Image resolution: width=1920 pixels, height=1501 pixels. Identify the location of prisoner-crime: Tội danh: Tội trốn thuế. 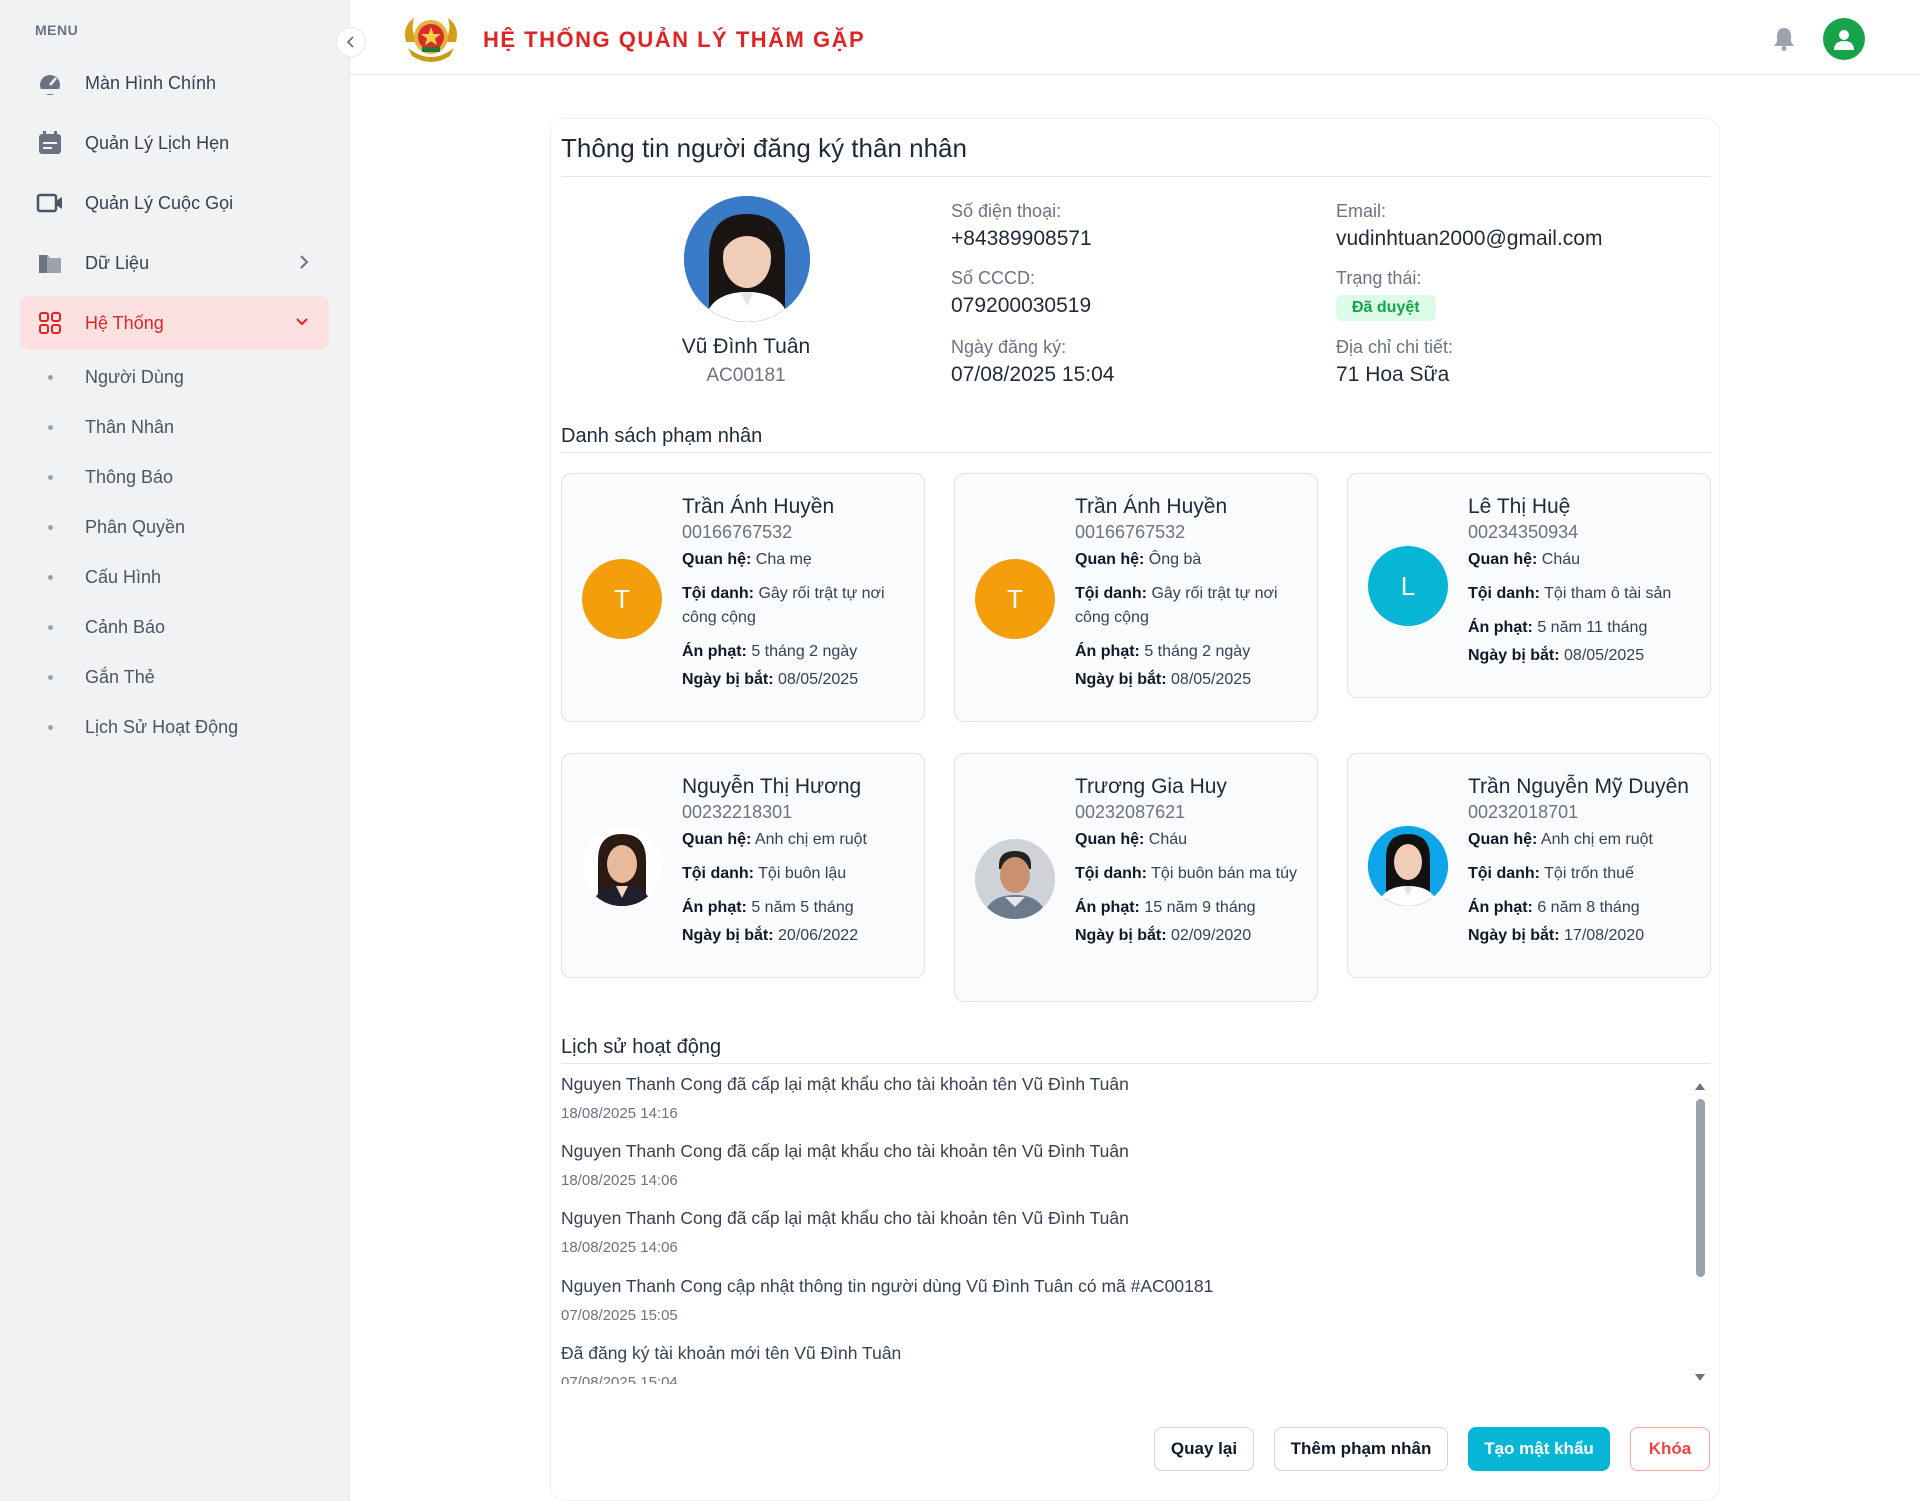
(1551, 873).